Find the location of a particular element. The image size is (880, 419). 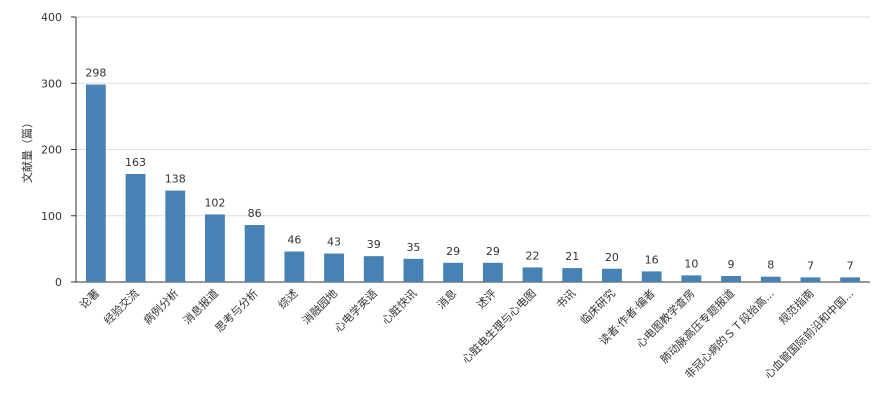

data-label: 22 is located at coordinates (533, 255).